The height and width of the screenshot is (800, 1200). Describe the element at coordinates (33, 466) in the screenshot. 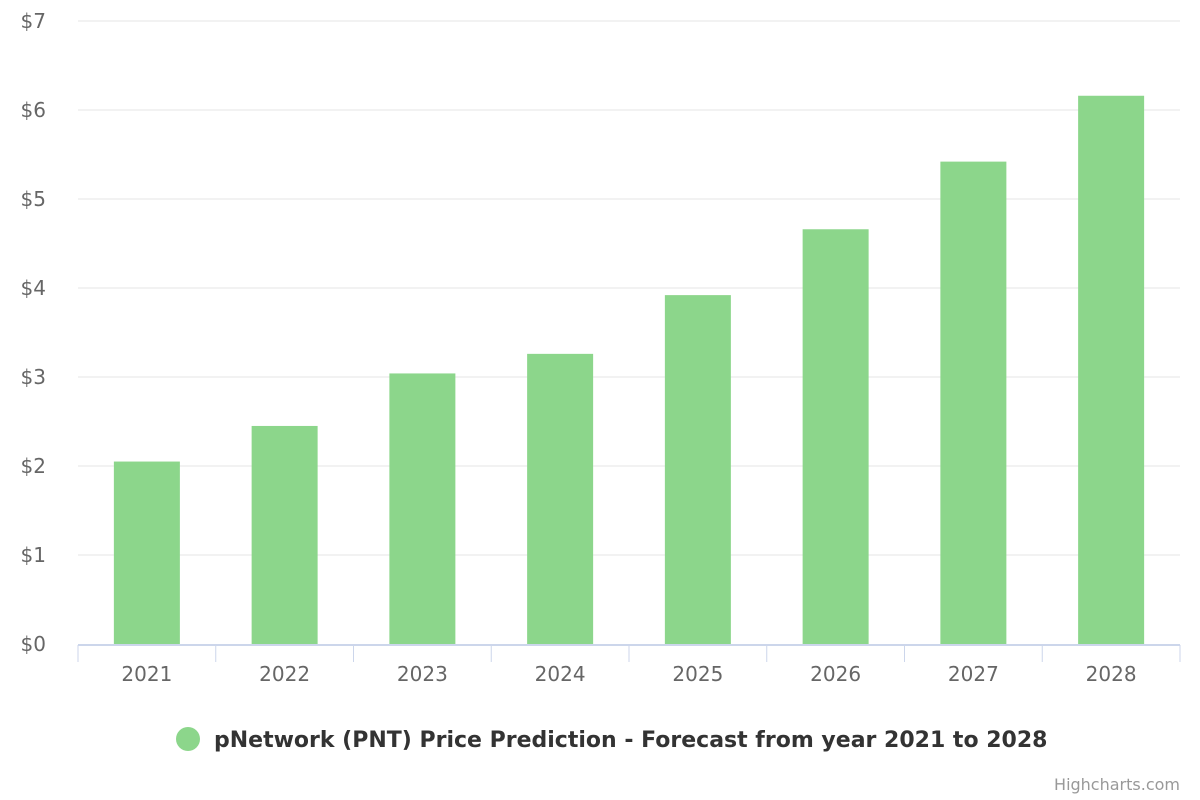

I see `y-tick-label: $2` at that location.